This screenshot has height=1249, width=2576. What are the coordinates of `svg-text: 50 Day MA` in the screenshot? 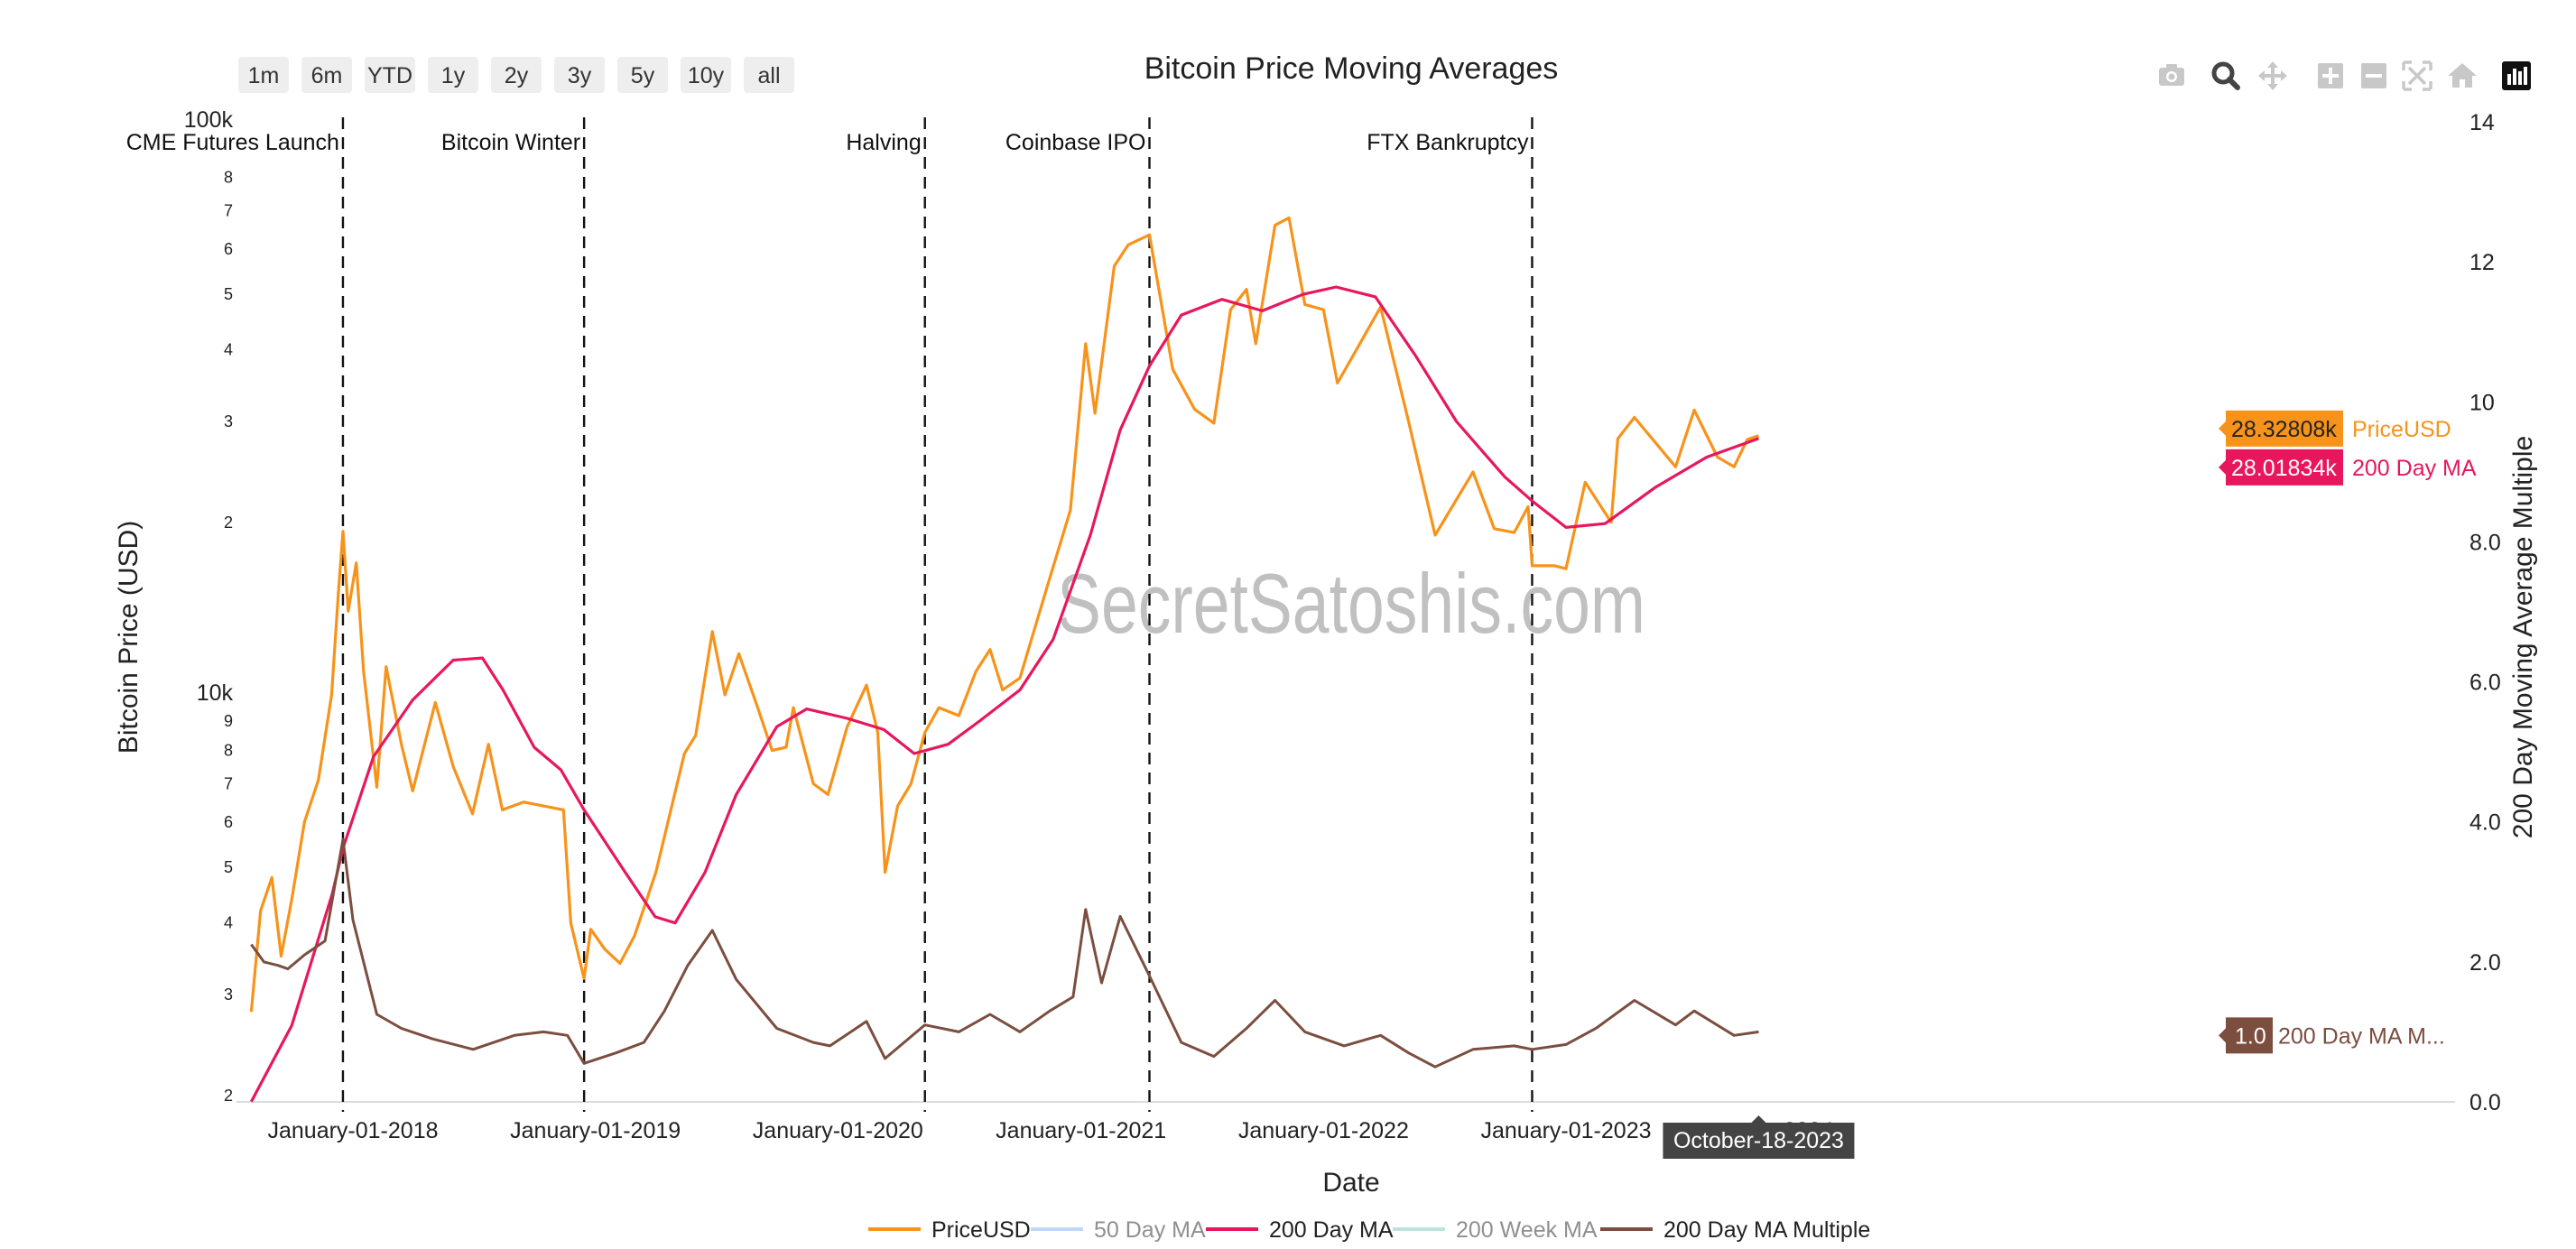 It's located at (1150, 1230).